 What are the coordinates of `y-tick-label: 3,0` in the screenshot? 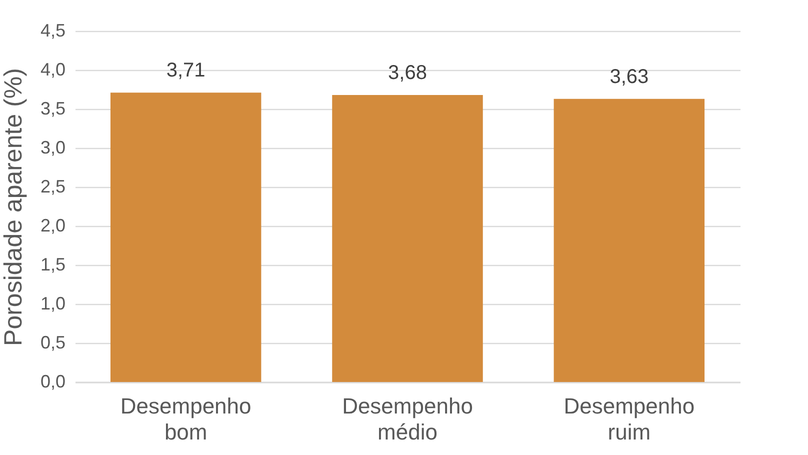 It's located at (53, 148).